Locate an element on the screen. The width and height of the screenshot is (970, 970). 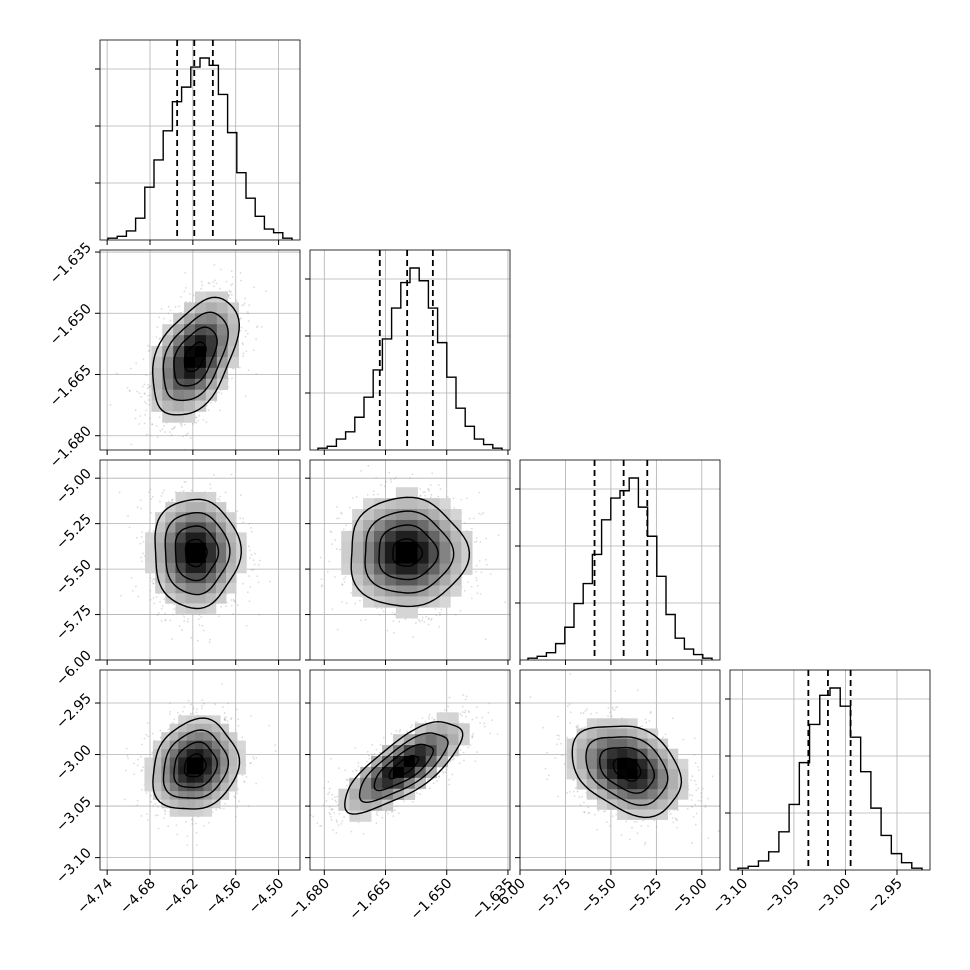
contour-line is located at coordinates (197, 553).